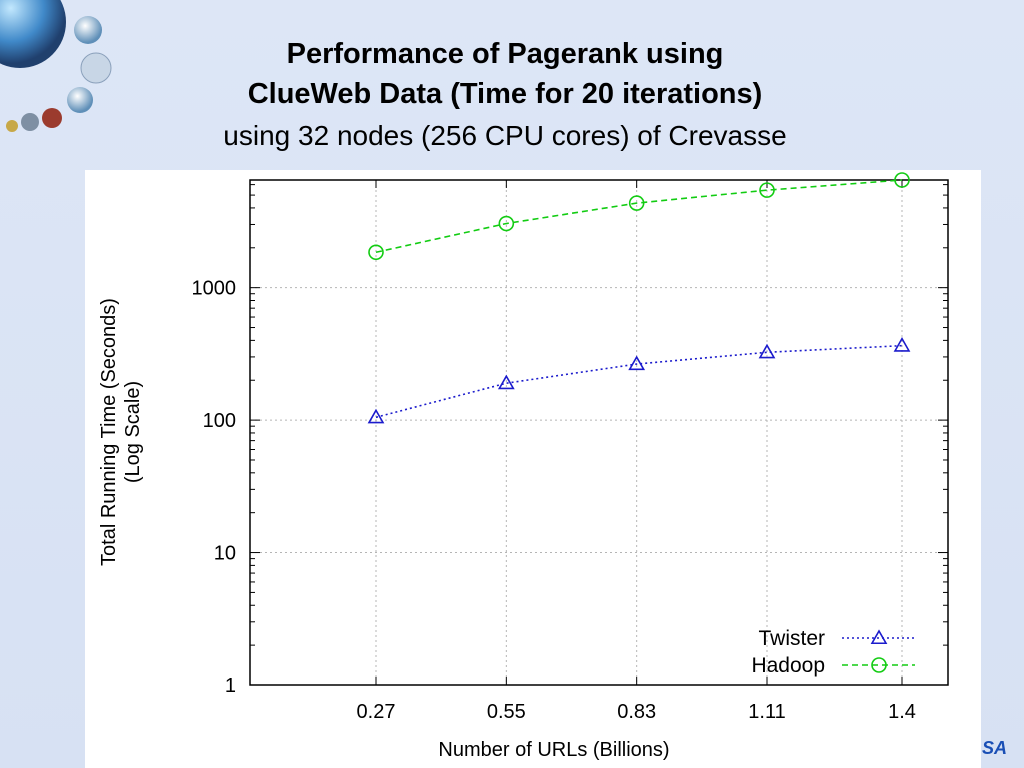 This screenshot has height=768, width=1024. What do you see at coordinates (225, 554) in the screenshot?
I see `y-tick-label: 10` at bounding box center [225, 554].